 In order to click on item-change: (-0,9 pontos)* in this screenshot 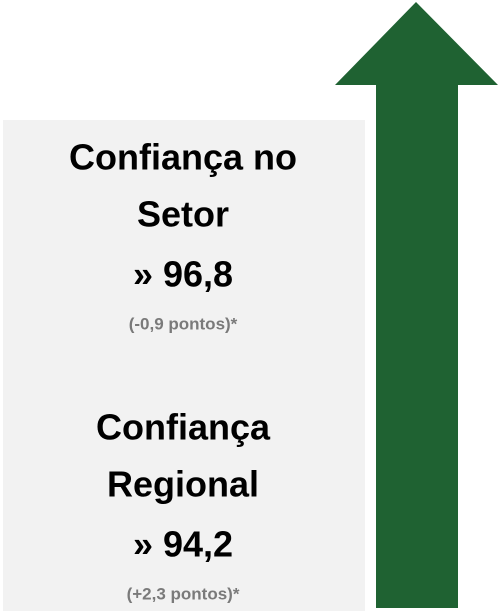, I will do `click(183, 323)`.